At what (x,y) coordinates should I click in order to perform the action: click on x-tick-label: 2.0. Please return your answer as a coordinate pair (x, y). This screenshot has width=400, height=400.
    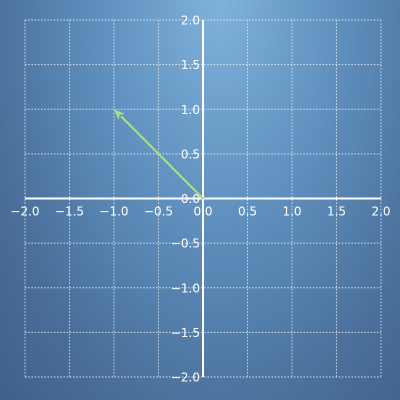
    Looking at the image, I should click on (380, 212).